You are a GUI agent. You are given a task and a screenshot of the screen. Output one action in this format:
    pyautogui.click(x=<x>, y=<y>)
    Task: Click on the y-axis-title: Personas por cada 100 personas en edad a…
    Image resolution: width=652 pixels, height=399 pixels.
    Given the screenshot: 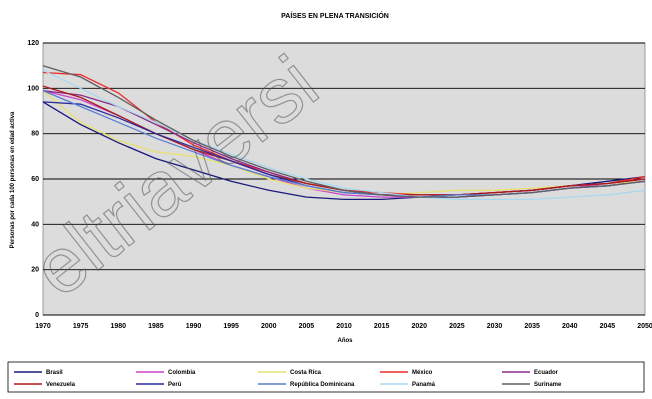 What is the action you would take?
    pyautogui.click(x=13, y=179)
    